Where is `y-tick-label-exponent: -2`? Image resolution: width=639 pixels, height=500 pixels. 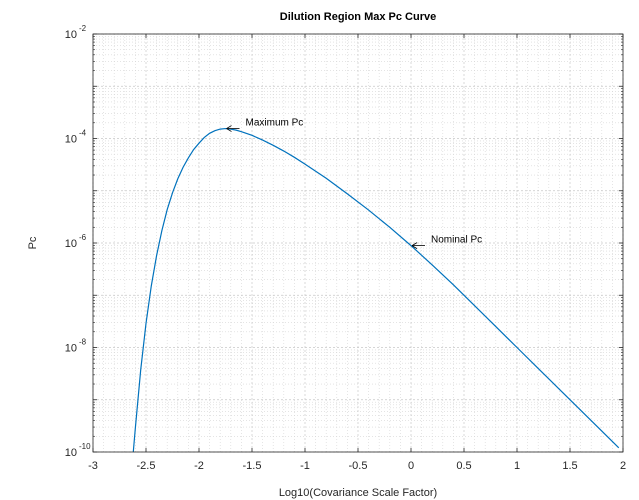 y-tick-label-exponent: -2 is located at coordinates (83, 28).